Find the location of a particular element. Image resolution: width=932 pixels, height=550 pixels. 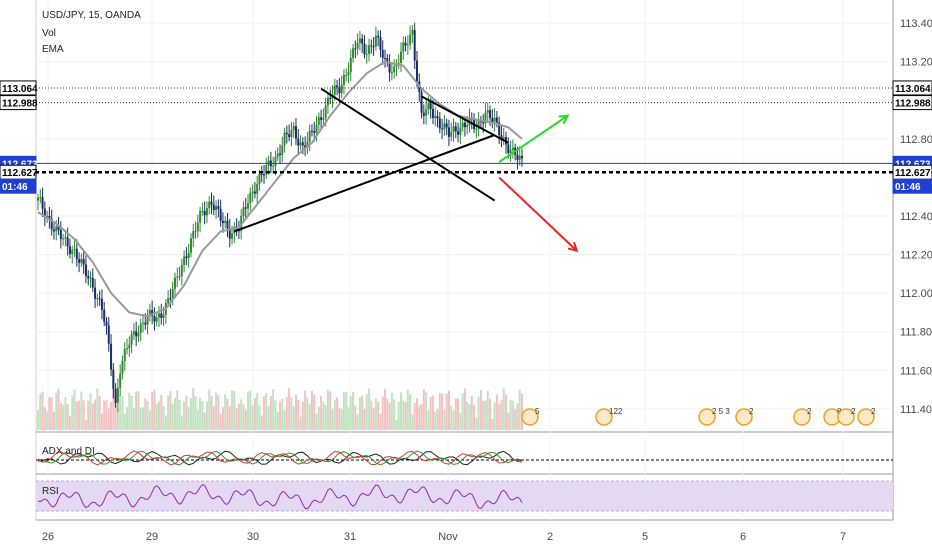

price-tag-label: 01:46 is located at coordinates (908, 187).